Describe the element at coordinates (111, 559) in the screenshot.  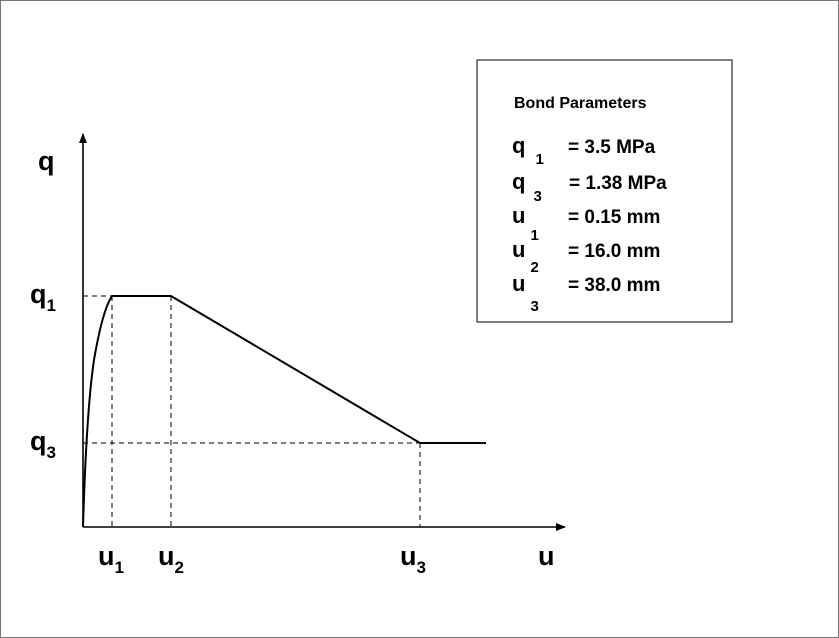
I see `u1-tick-label: u1` at that location.